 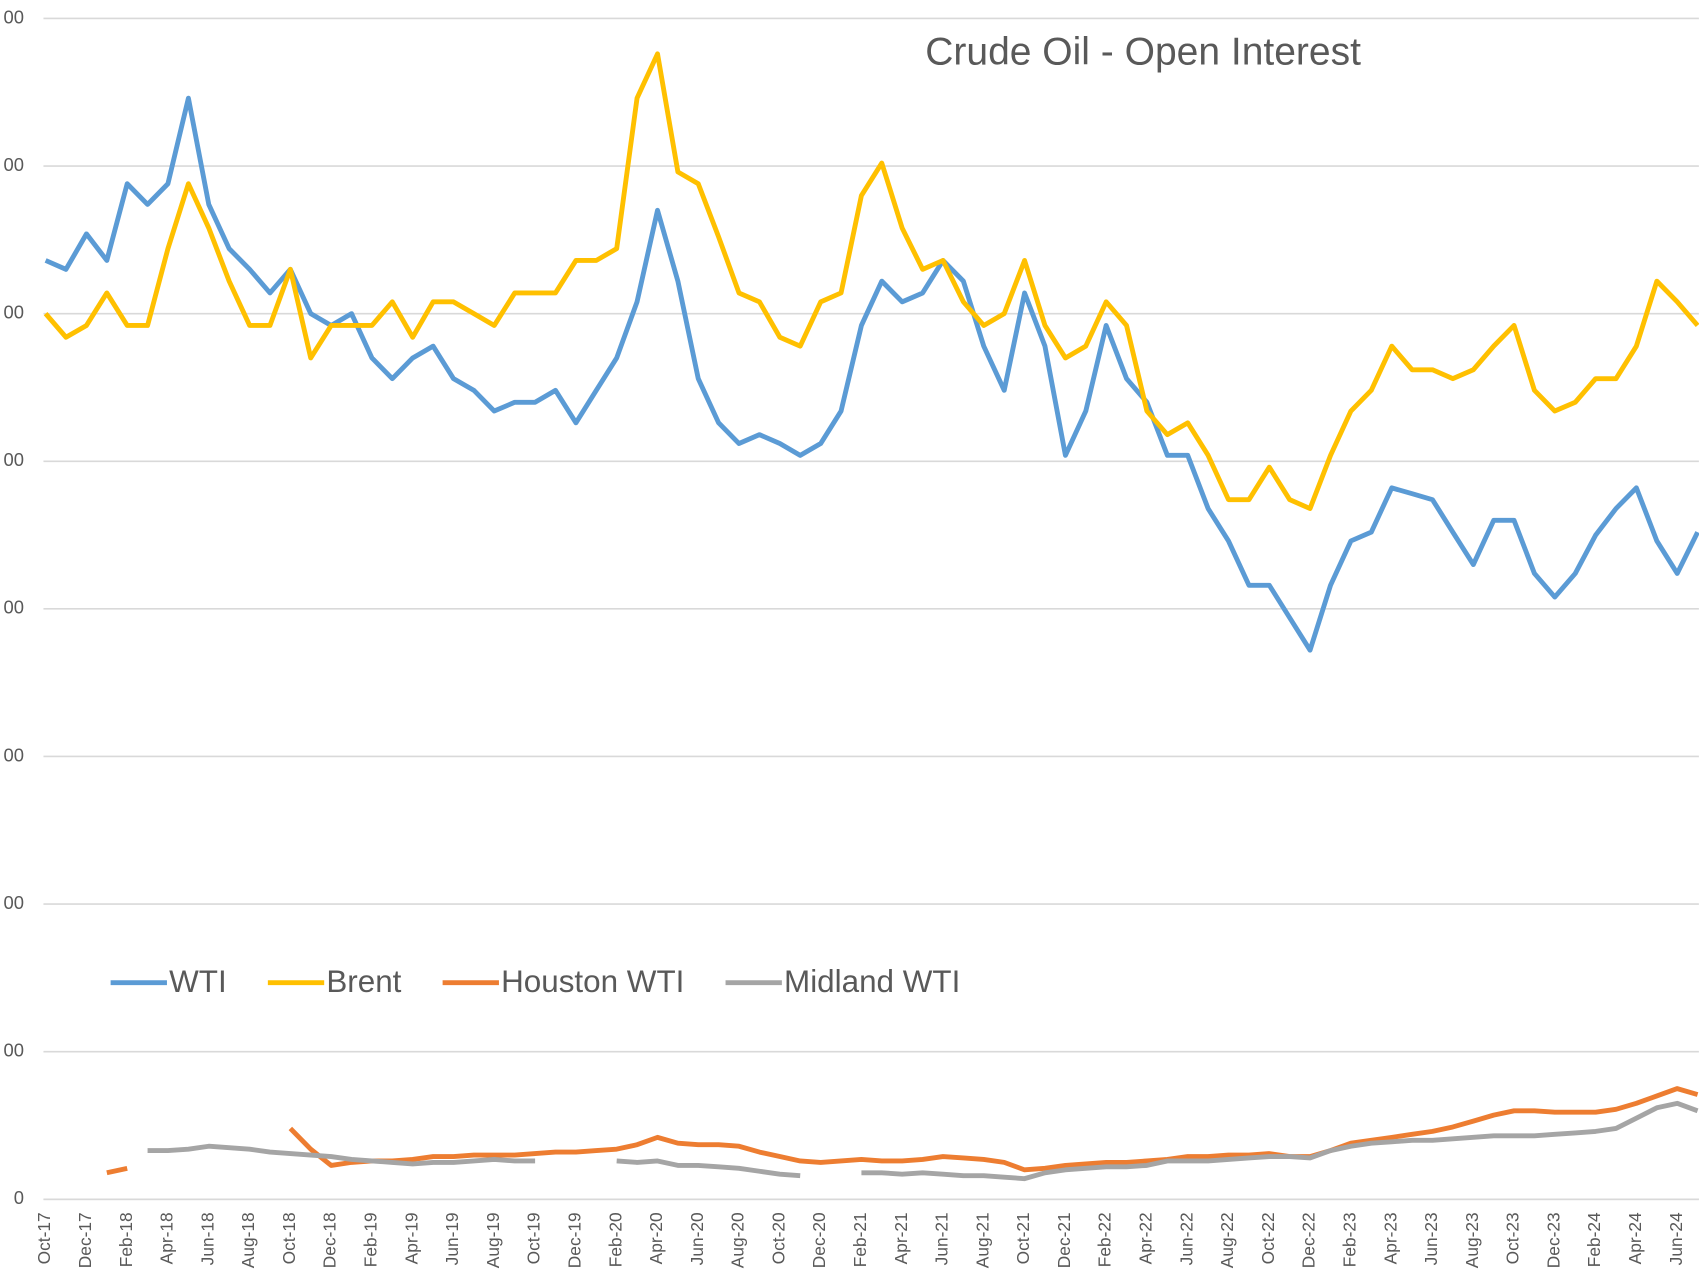 What do you see at coordinates (44, 1238) in the screenshot?
I see `x-tick-label: Oct-17` at bounding box center [44, 1238].